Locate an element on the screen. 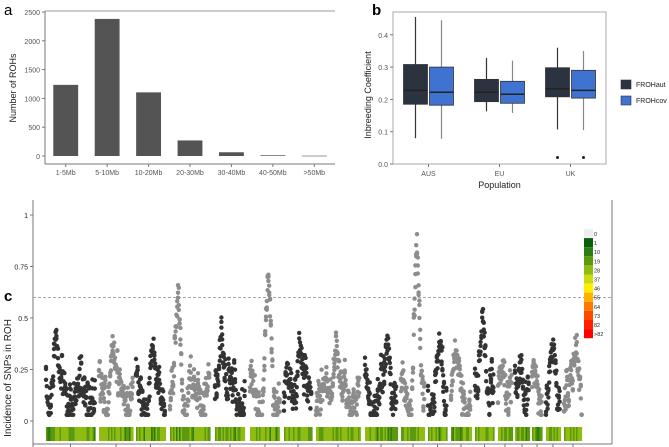  chromosome-points-D4 is located at coordinates (484, 361).